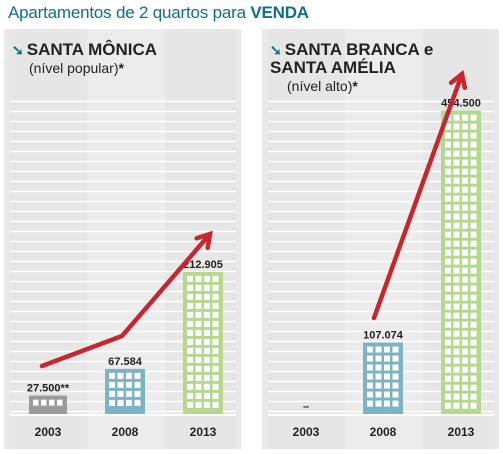 The image size is (503, 454). I want to click on column-band, so click(306, 239).